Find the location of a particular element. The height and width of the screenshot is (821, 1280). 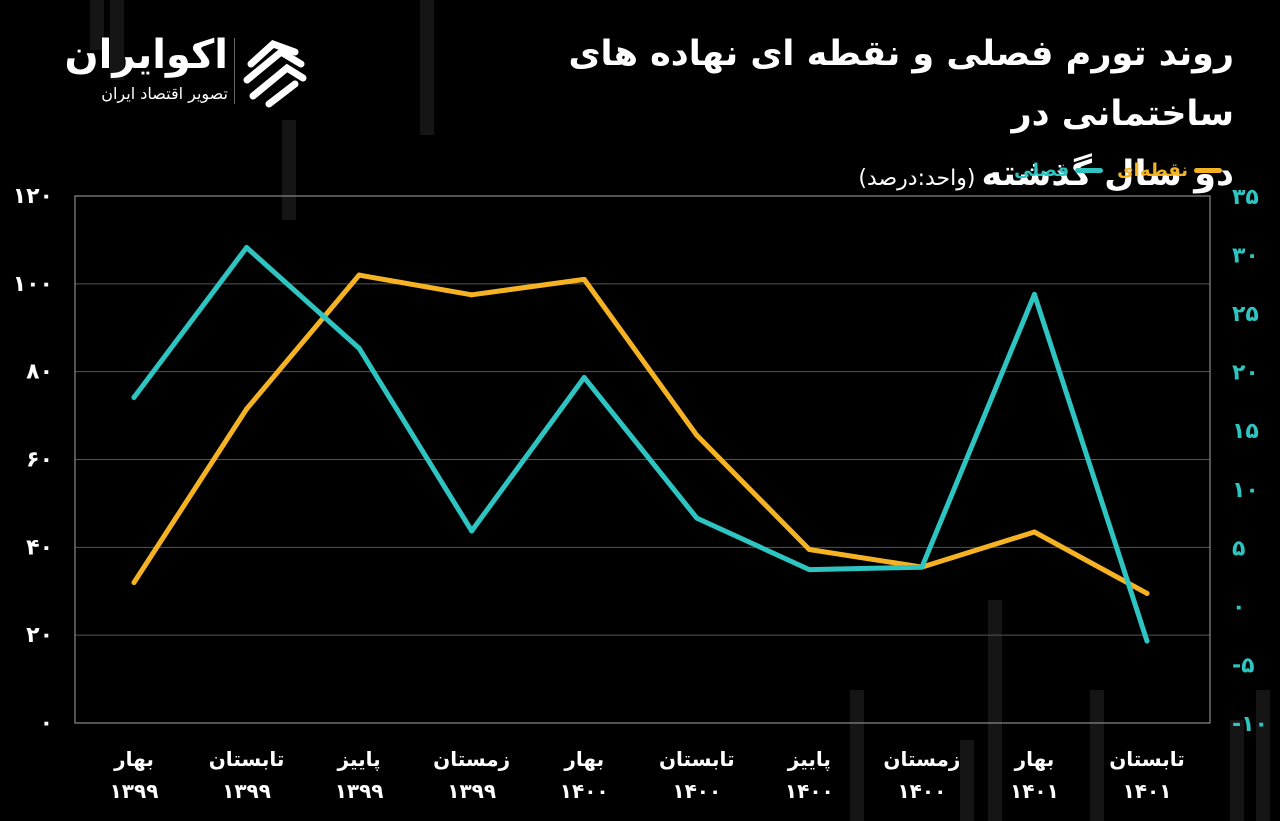

logo: اکوایران تصویر اقتصاد ایران is located at coordinates (178, 72).